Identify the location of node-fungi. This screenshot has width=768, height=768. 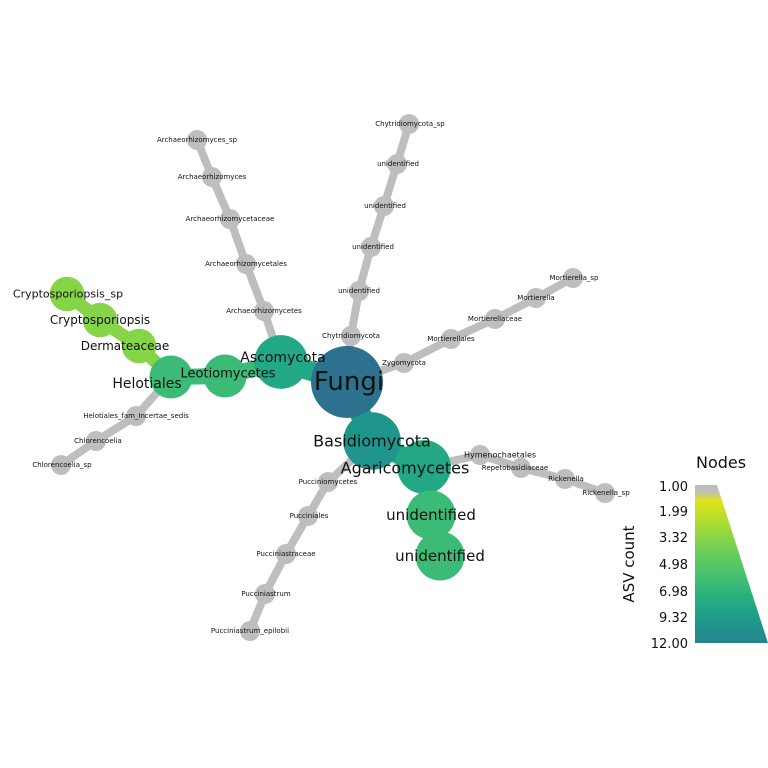
(347, 382).